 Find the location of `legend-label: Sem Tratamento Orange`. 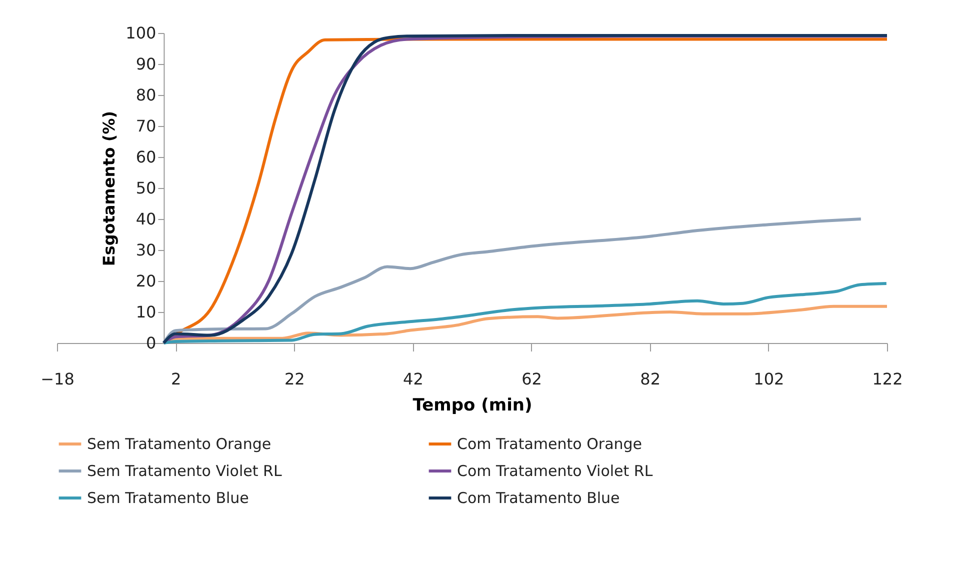

legend-label: Sem Tratamento Orange is located at coordinates (179, 444).